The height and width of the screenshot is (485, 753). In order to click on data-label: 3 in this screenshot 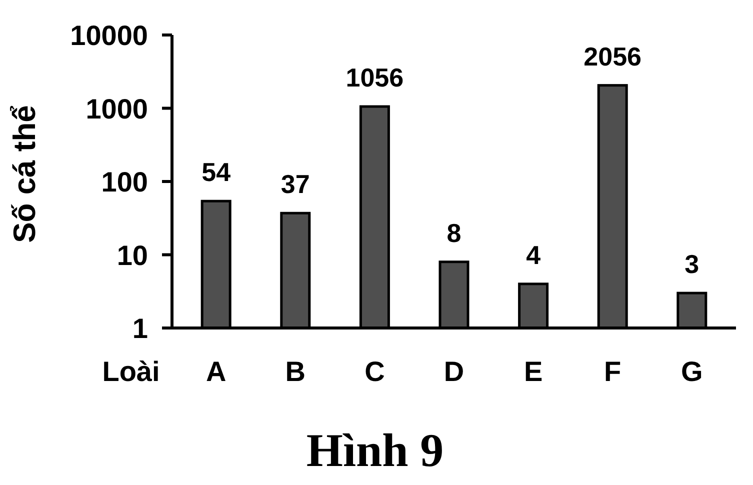, I will do `click(692, 264)`.